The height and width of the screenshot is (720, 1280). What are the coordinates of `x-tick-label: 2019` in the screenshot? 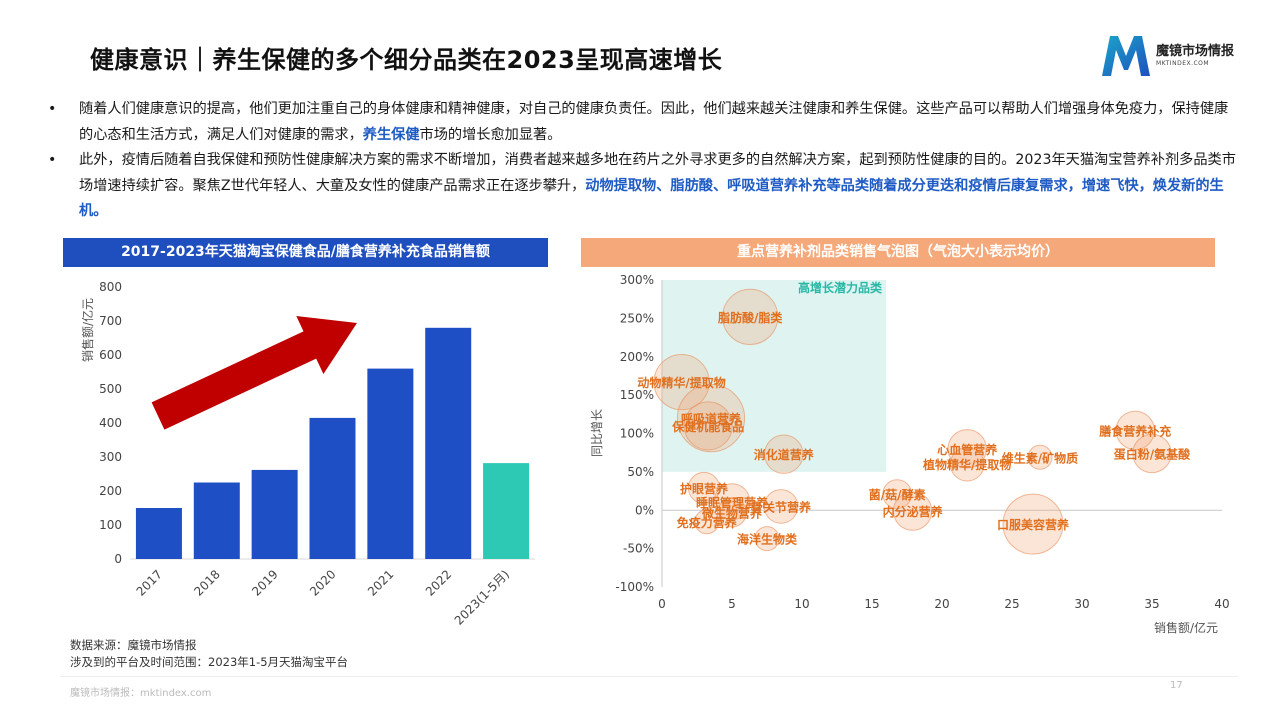 It's located at (264, 582).